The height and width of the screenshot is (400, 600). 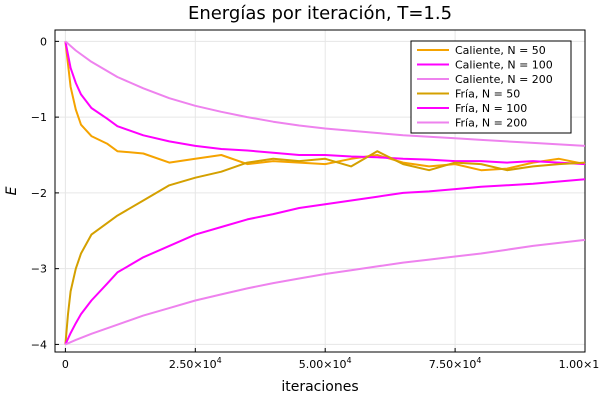 I want to click on x-tick-mantissa: 2.50×10, so click(x=193, y=364).